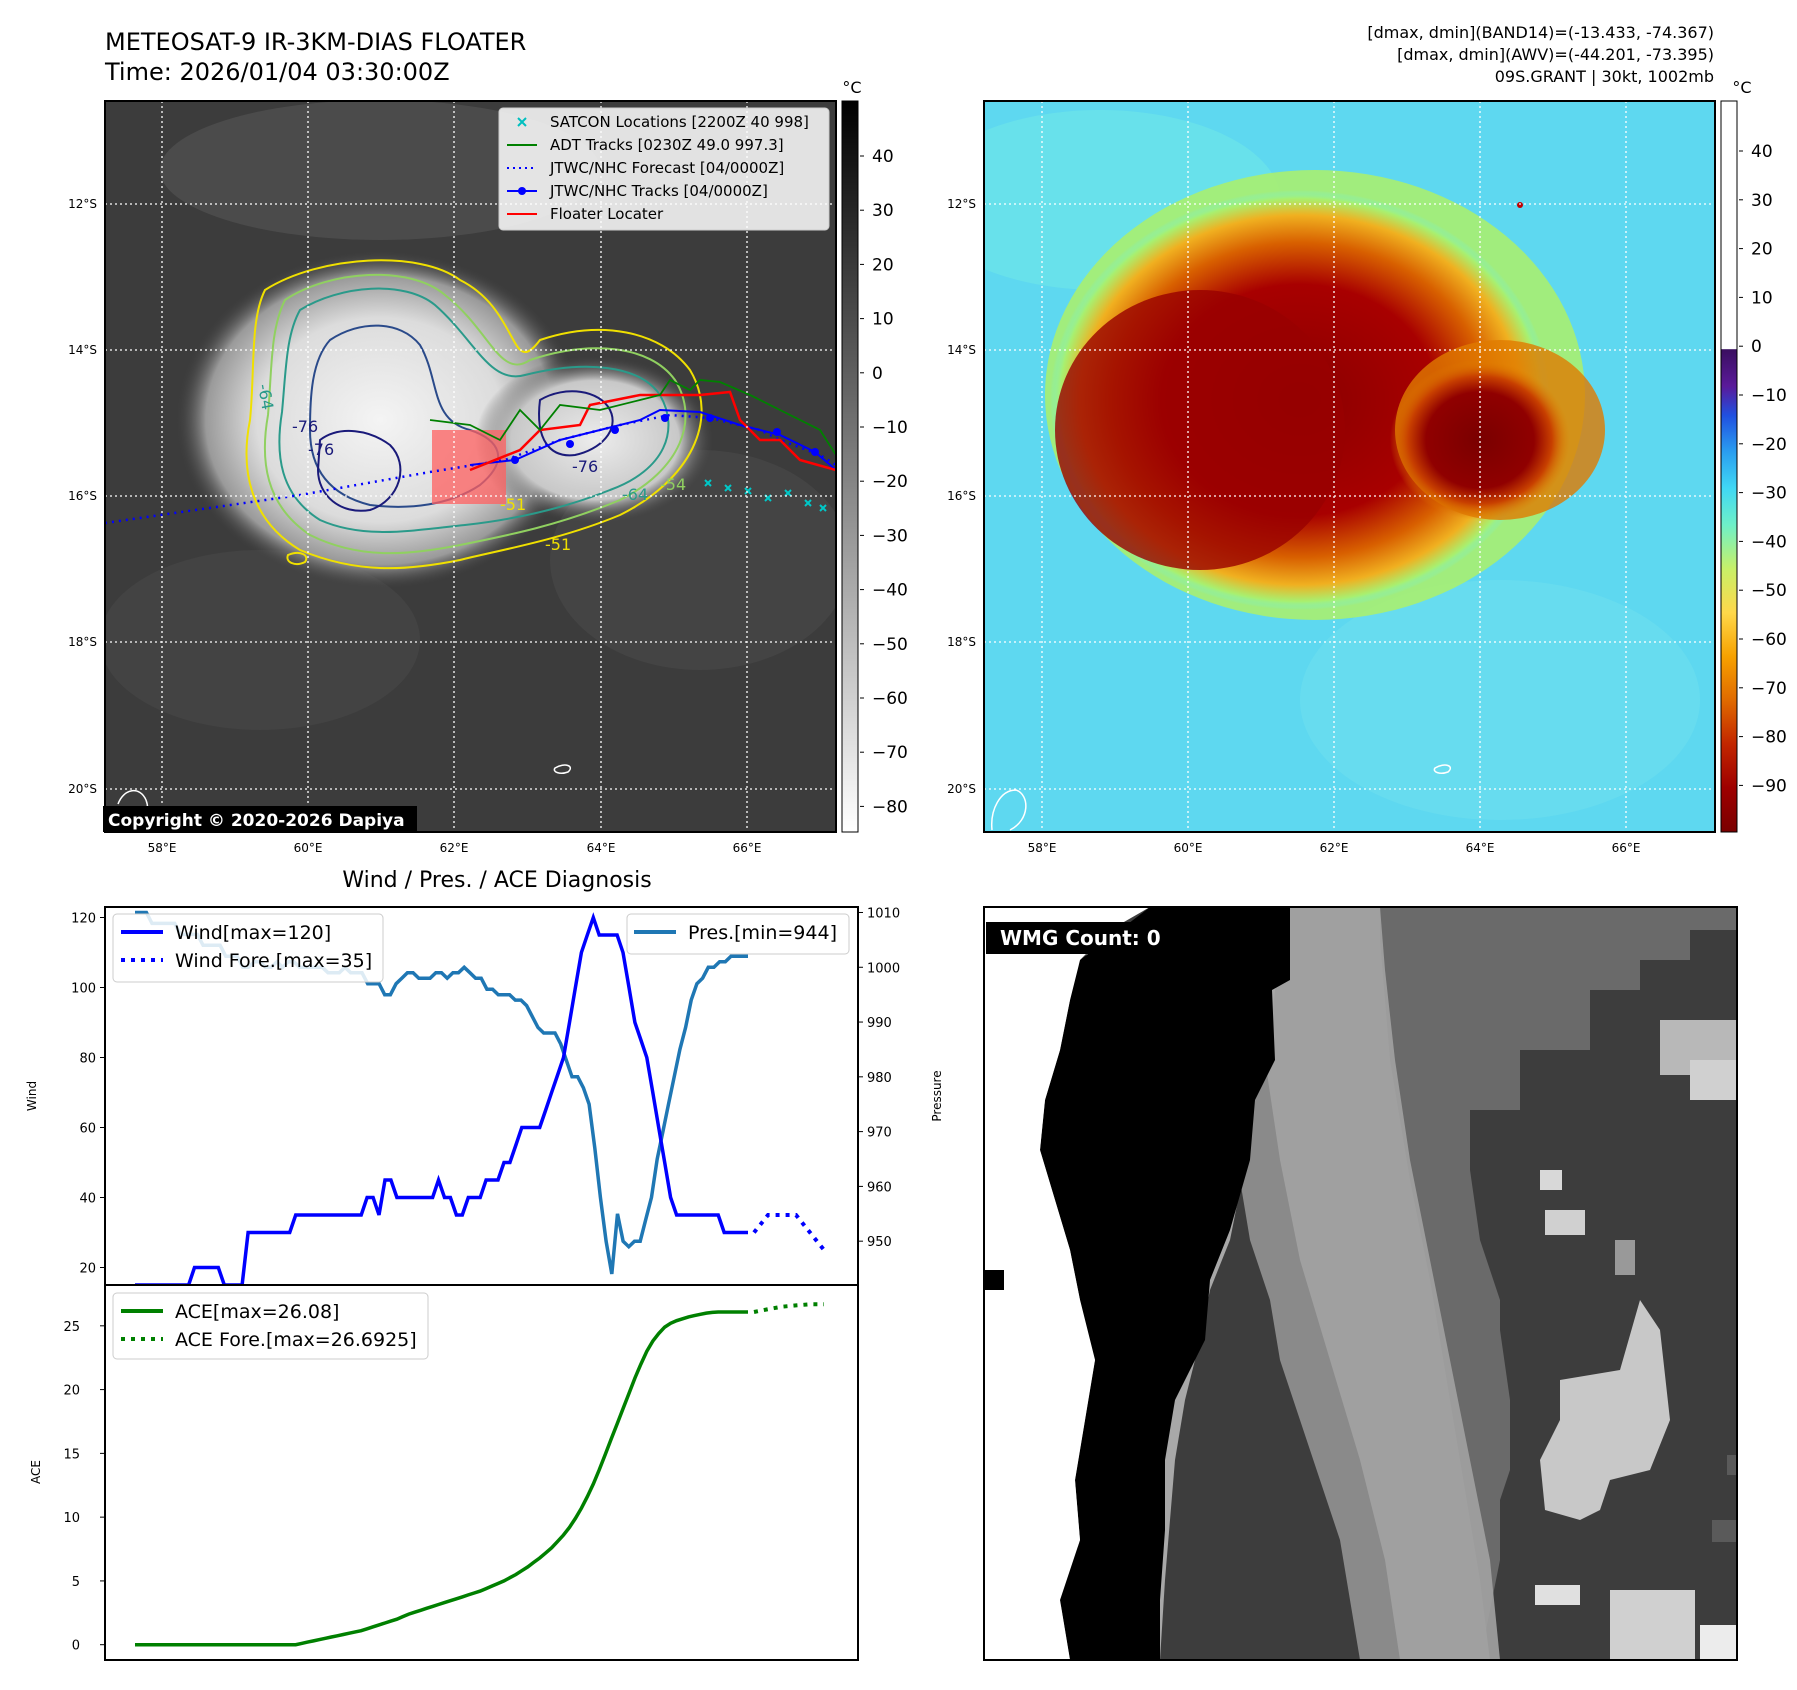 The width and height of the screenshot is (1797, 1690). I want to click on contour-label: -51, so click(513, 504).